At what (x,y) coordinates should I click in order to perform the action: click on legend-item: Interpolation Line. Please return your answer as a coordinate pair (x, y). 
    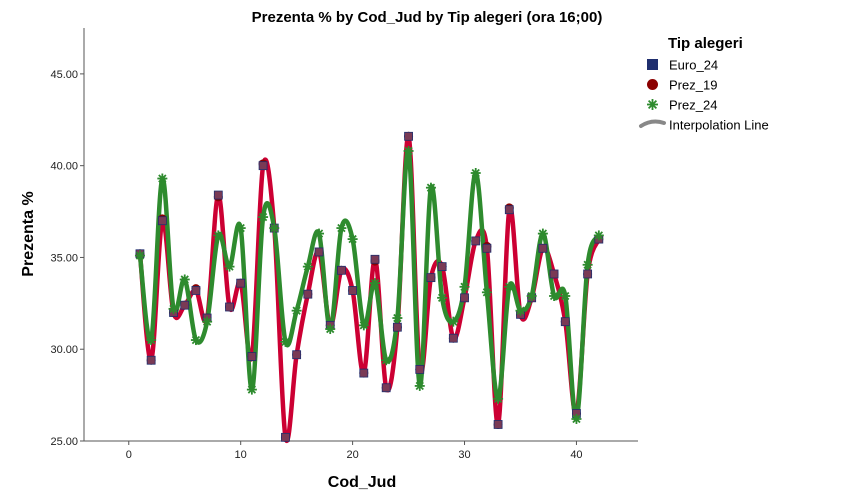
    Looking at the image, I should click on (704, 125).